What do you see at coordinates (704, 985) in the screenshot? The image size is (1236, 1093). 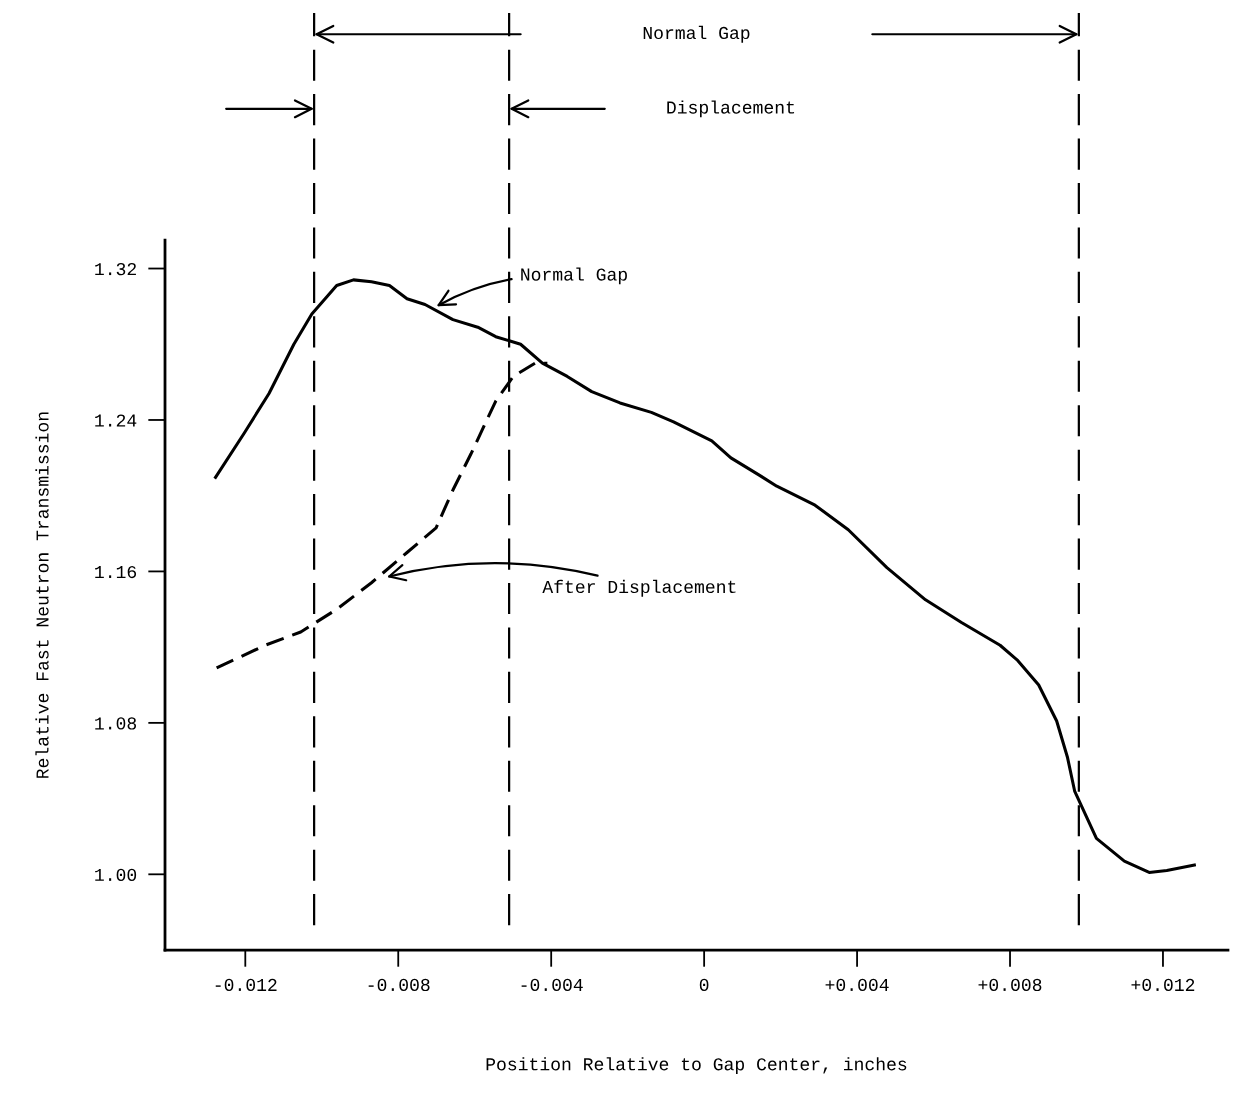 I see `x-tick-label: 0` at bounding box center [704, 985].